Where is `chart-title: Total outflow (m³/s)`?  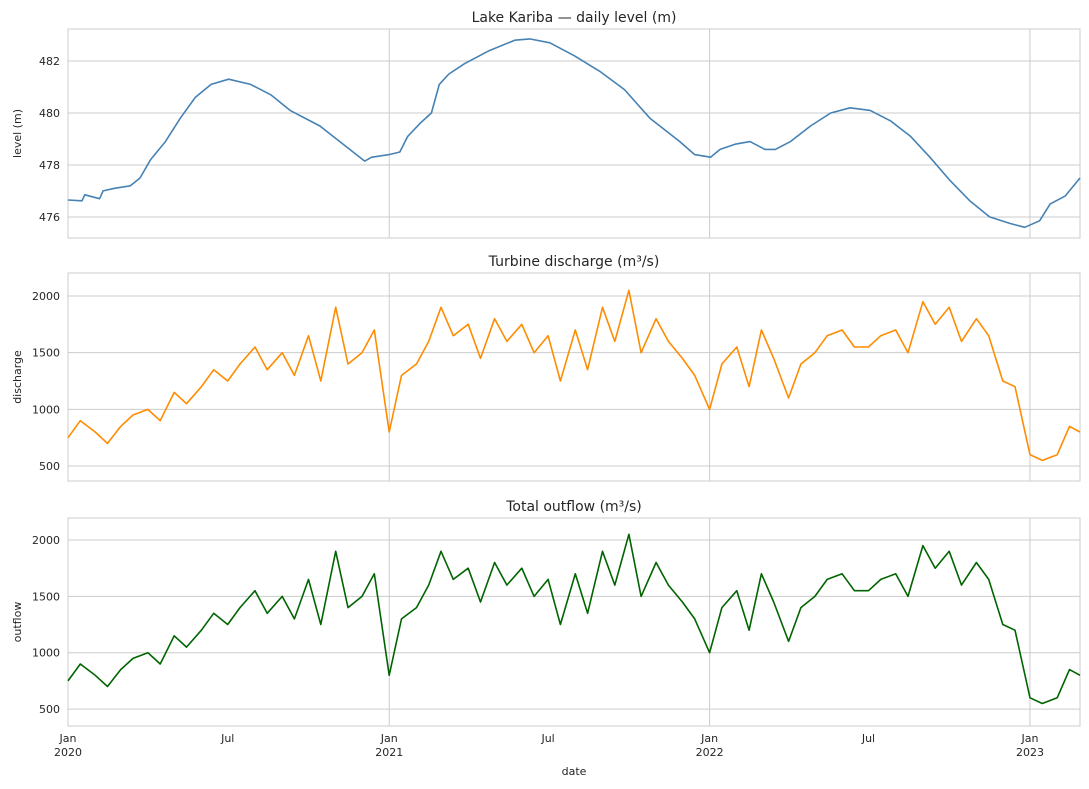
chart-title: Total outflow (m³/s) is located at coordinates (573, 507).